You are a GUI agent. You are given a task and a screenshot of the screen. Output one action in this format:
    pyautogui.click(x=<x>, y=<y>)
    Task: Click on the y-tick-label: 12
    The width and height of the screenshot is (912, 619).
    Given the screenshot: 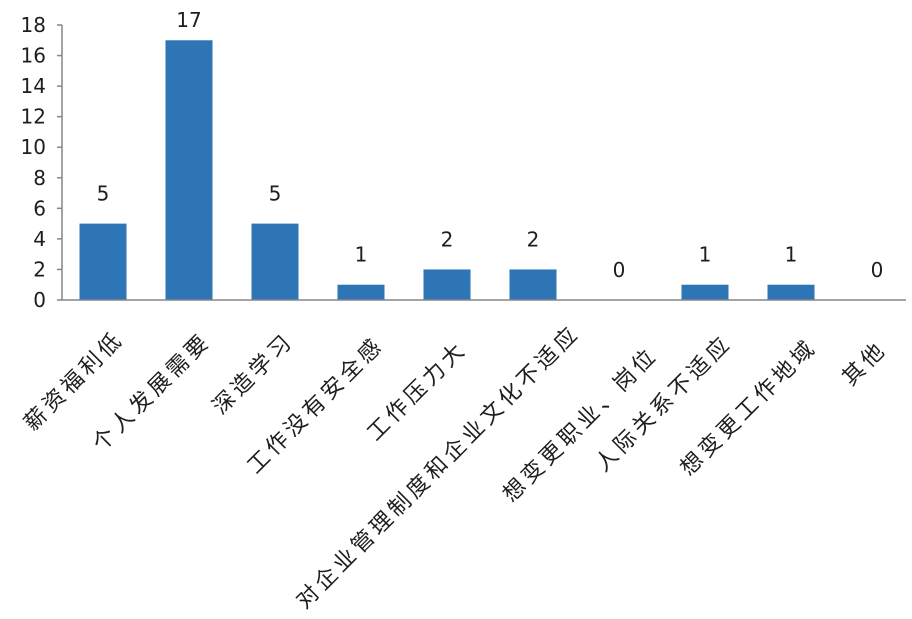 What is the action you would take?
    pyautogui.click(x=33, y=117)
    